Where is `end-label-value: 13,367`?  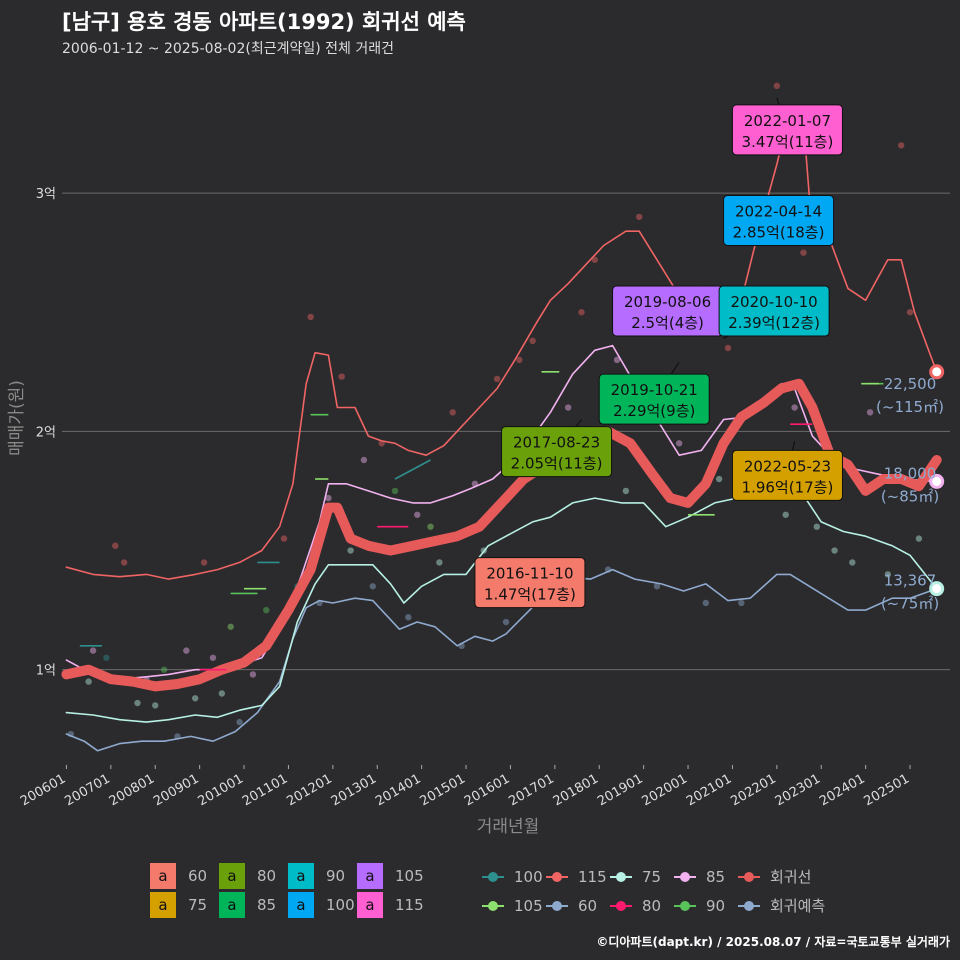
end-label-value: 13,367 is located at coordinates (910, 581).